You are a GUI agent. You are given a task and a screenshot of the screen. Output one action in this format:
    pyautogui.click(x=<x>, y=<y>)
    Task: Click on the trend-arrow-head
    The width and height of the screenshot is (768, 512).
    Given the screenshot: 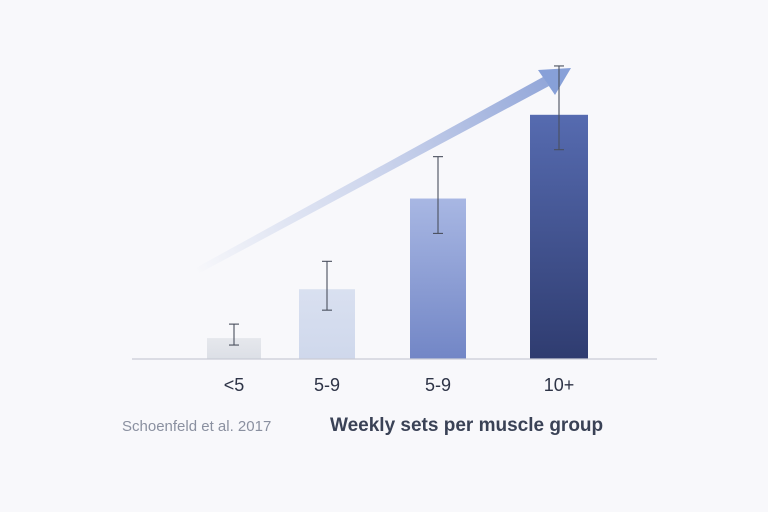 What is the action you would take?
    pyautogui.click(x=554, y=81)
    